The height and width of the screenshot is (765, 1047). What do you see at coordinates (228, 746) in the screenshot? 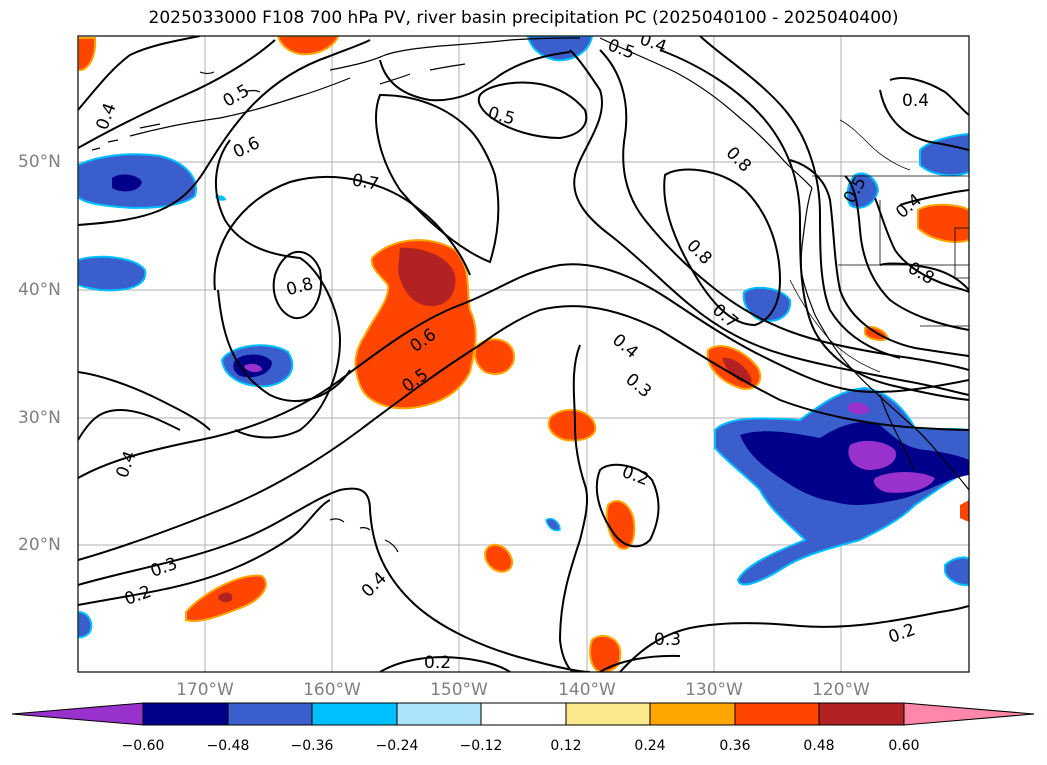
I see `colorbar-tick: −0.48` at bounding box center [228, 746].